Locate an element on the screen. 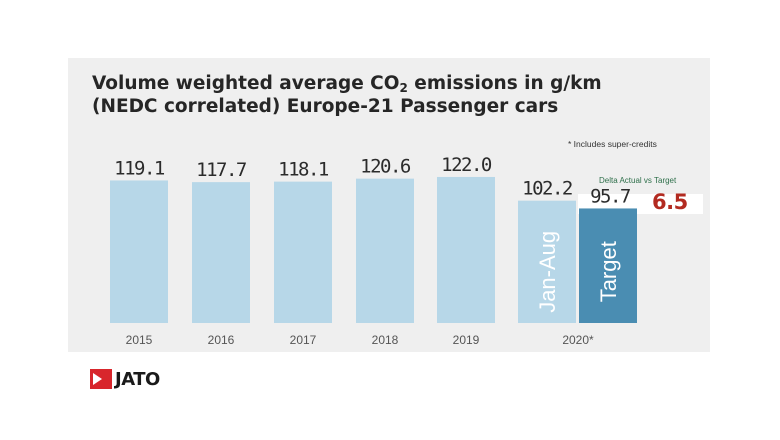 This screenshot has width=780, height=440. value-label-2019: 122.0 is located at coordinates (466, 165).